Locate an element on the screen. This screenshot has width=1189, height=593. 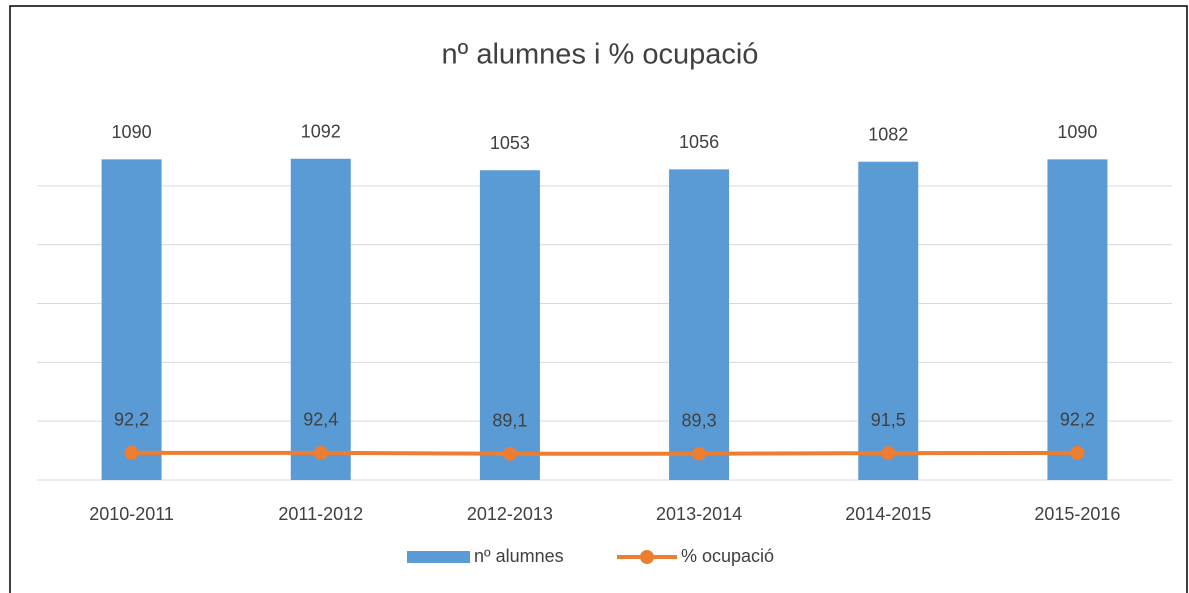
line-label: 89,1 is located at coordinates (509, 421).